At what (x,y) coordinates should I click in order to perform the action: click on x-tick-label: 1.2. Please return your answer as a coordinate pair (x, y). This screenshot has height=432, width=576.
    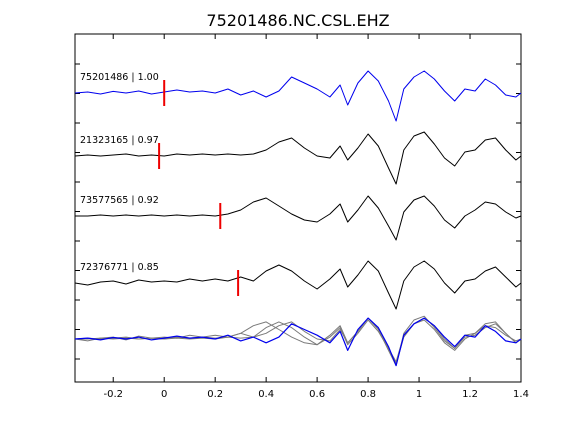
    Looking at the image, I should click on (470, 394).